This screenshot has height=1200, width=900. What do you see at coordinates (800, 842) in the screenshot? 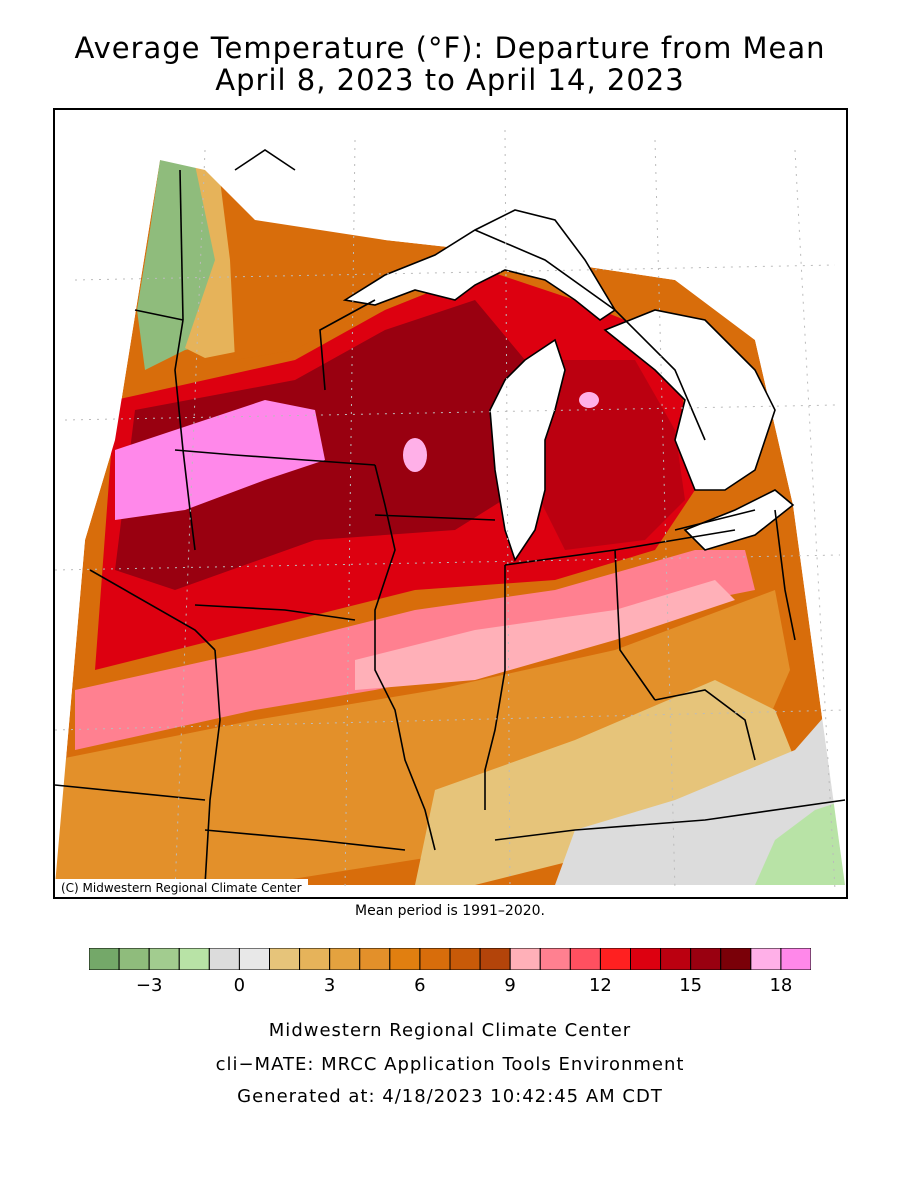
I see `anomaly-zone-cool-southeast` at bounding box center [800, 842].